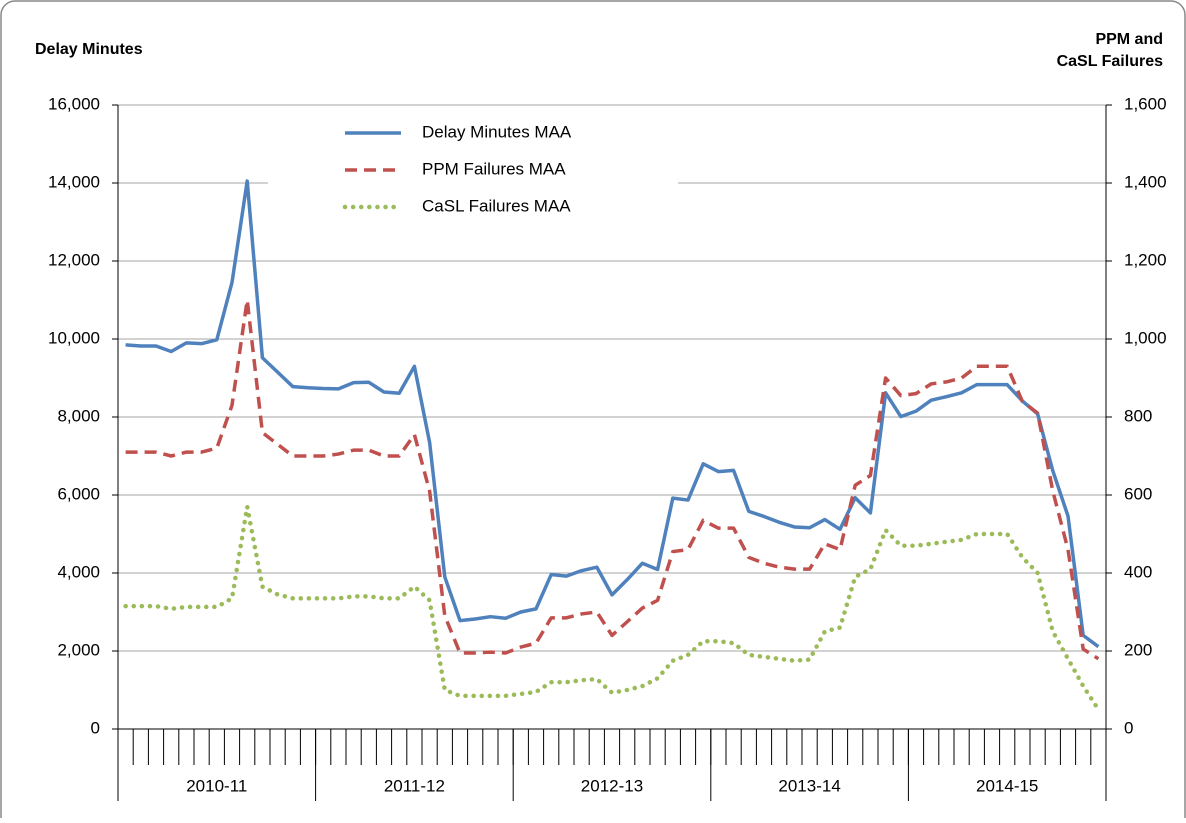  I want to click on x-group-label: 2013-14, so click(809, 785).